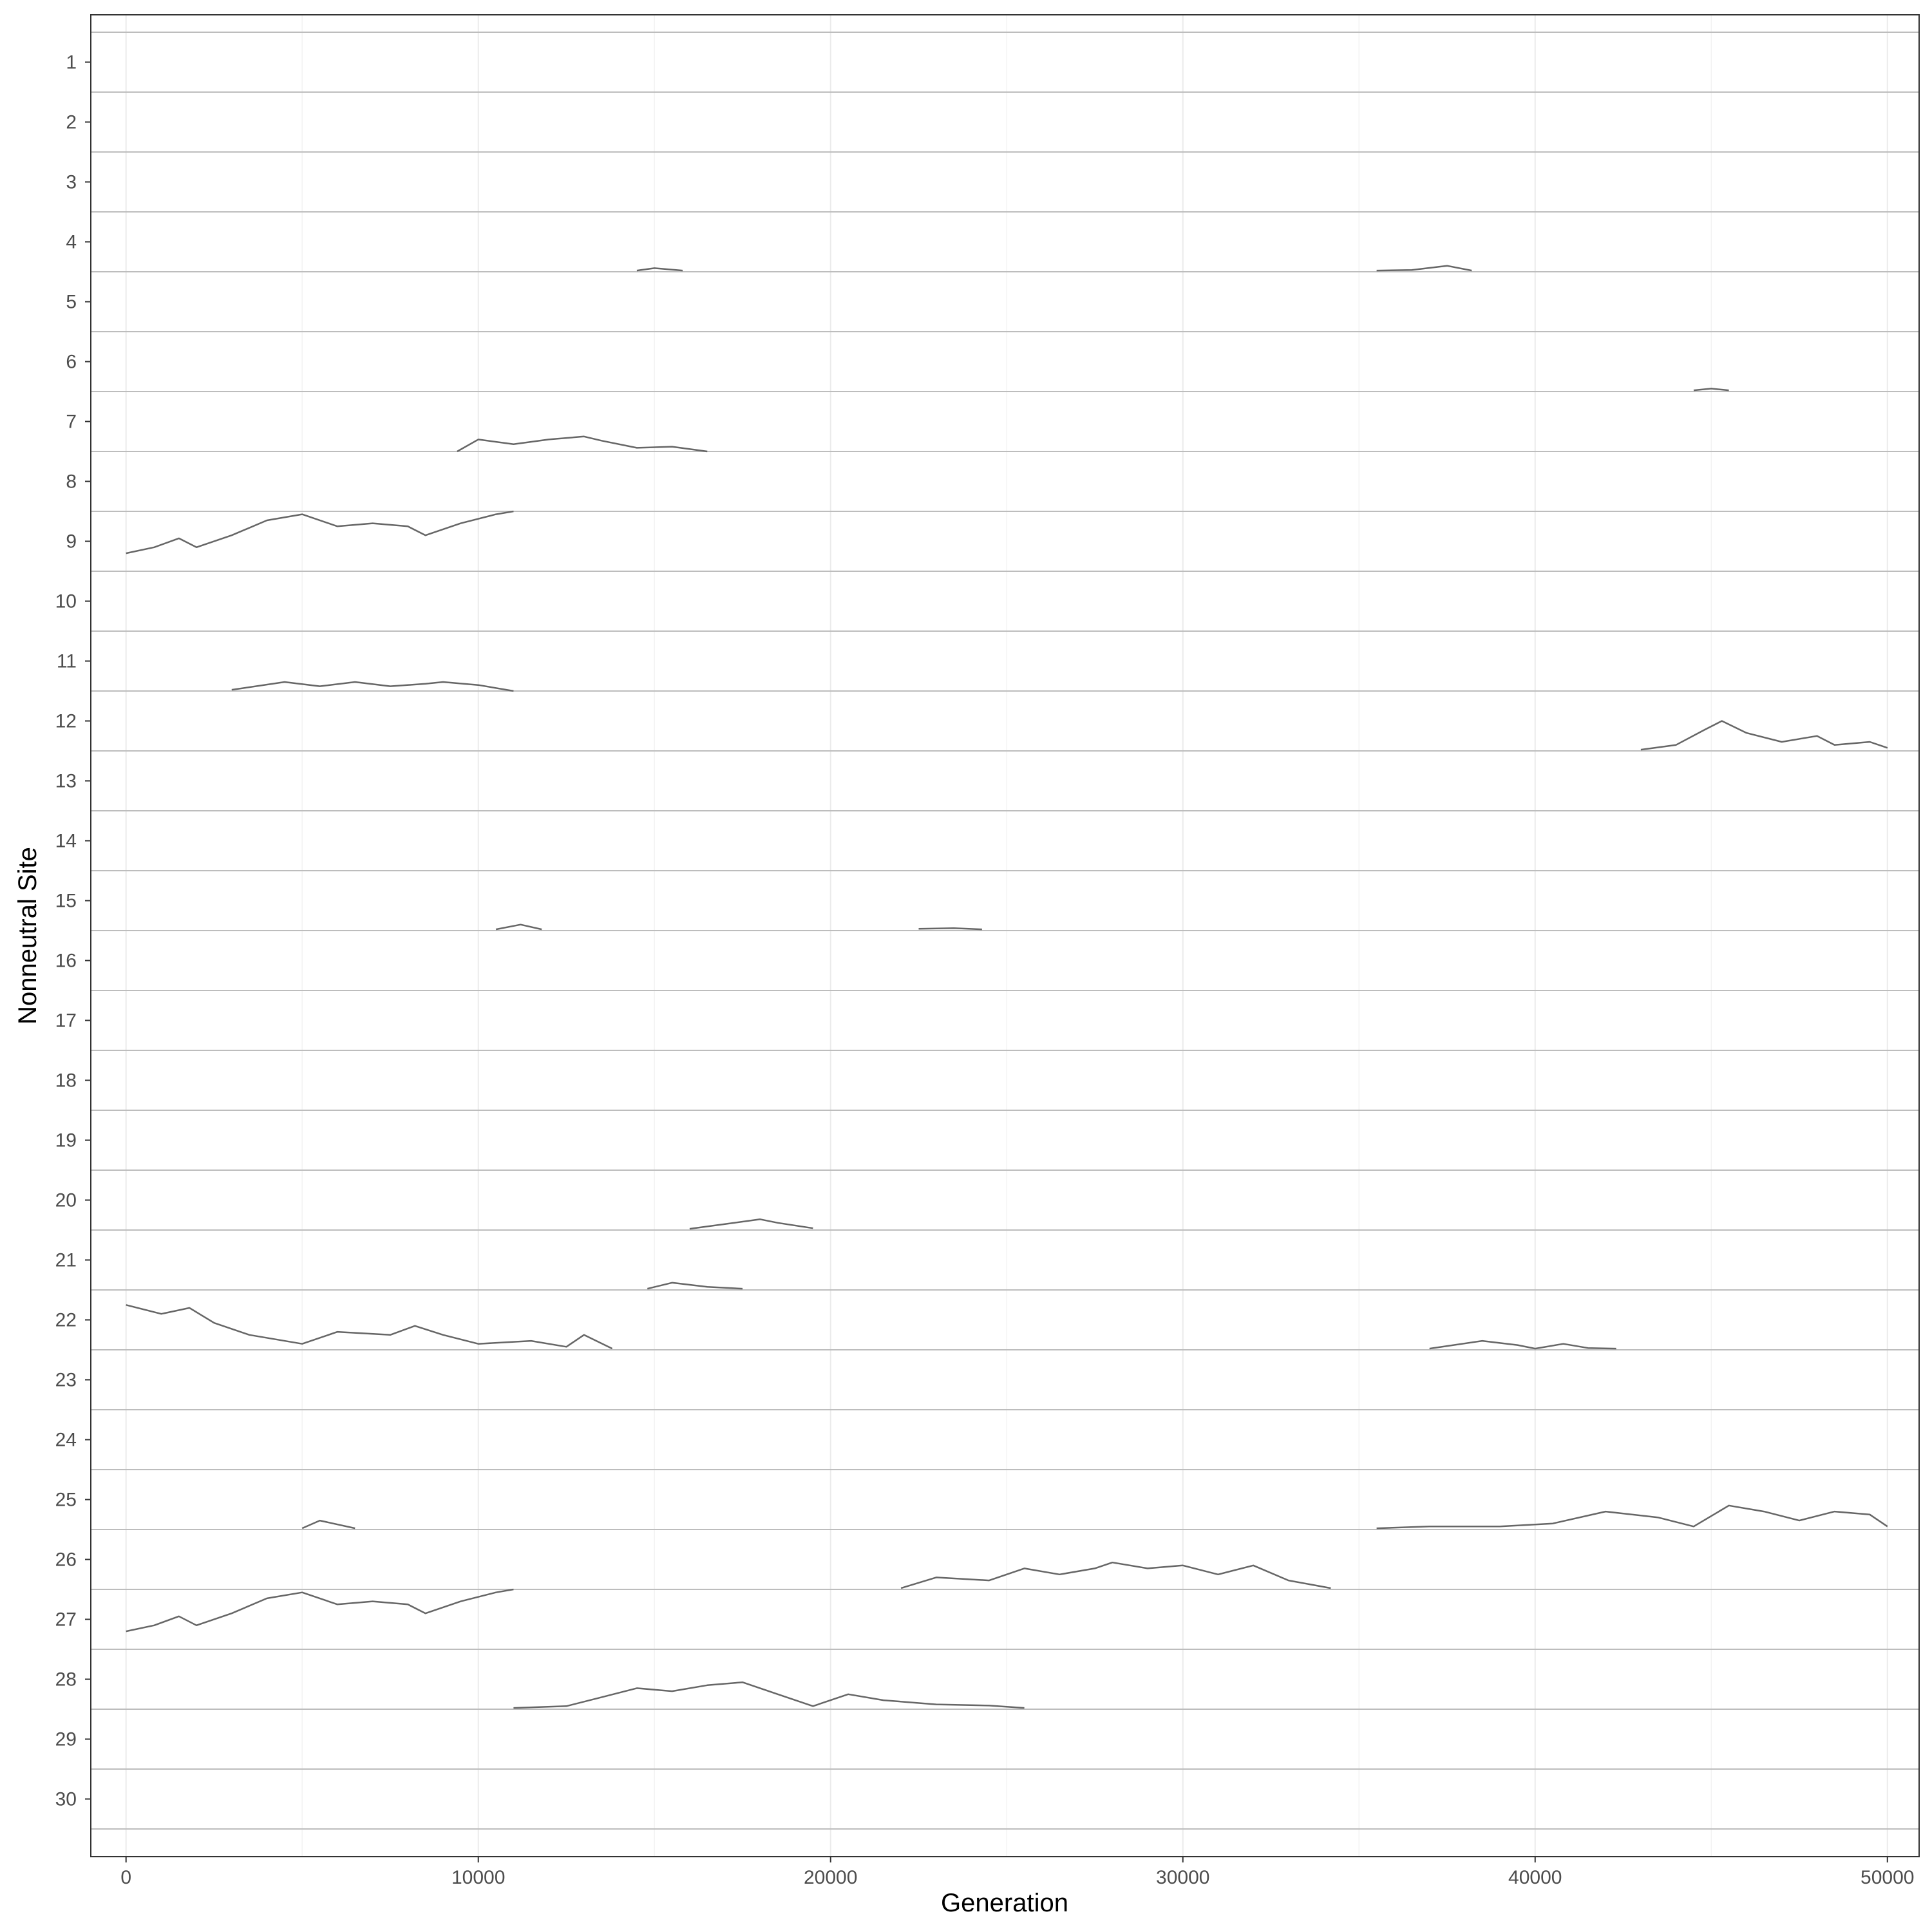 This screenshot has width=1932, height=1932. What do you see at coordinates (66, 1440) in the screenshot?
I see `y-tick-label: 24` at bounding box center [66, 1440].